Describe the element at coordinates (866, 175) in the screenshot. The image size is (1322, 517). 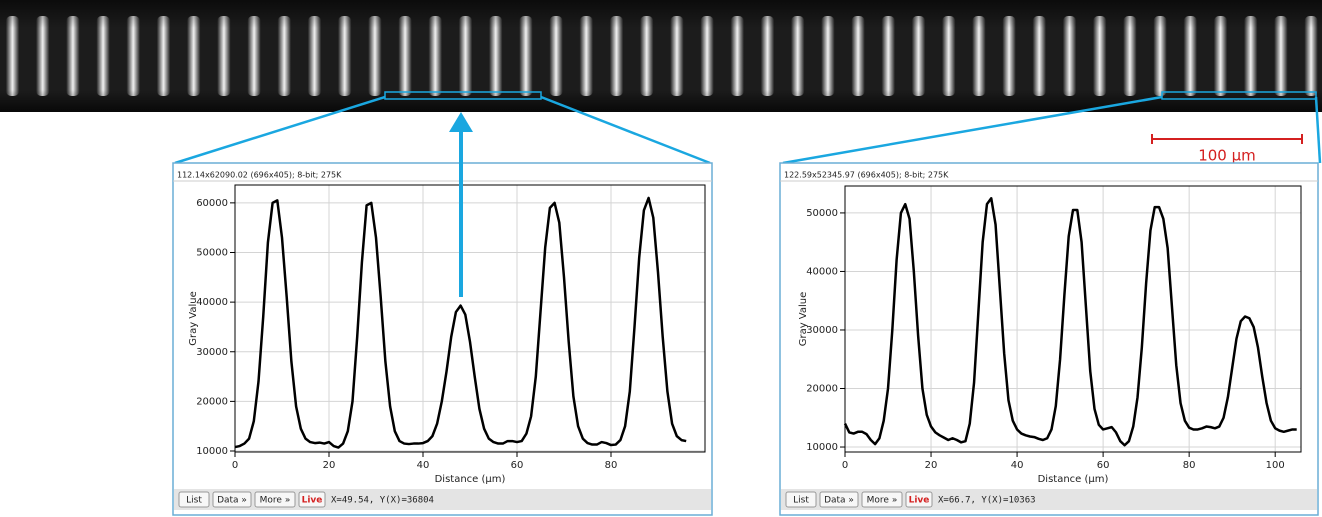
I see `window-header: 122.59x52345.97 (696x405); 8-bit; 275K` at that location.